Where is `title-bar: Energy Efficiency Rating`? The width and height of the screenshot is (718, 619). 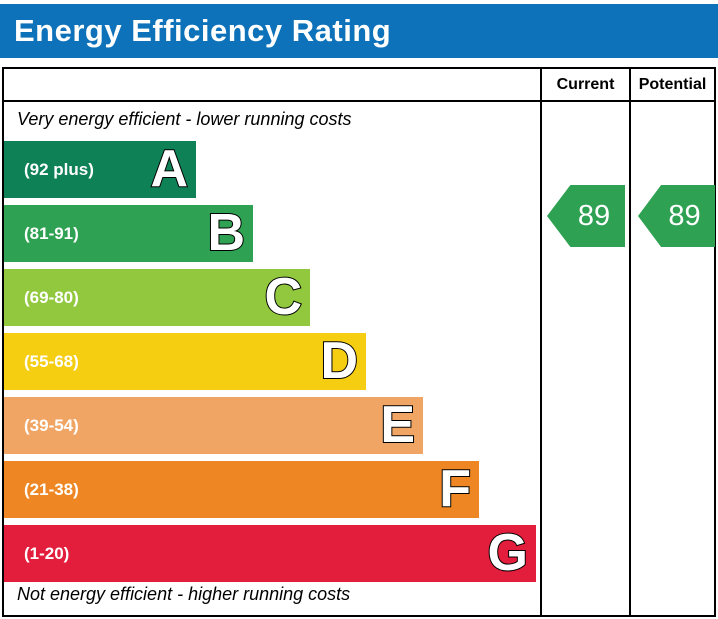
title-bar: Energy Efficiency Rating is located at coordinates (359, 31).